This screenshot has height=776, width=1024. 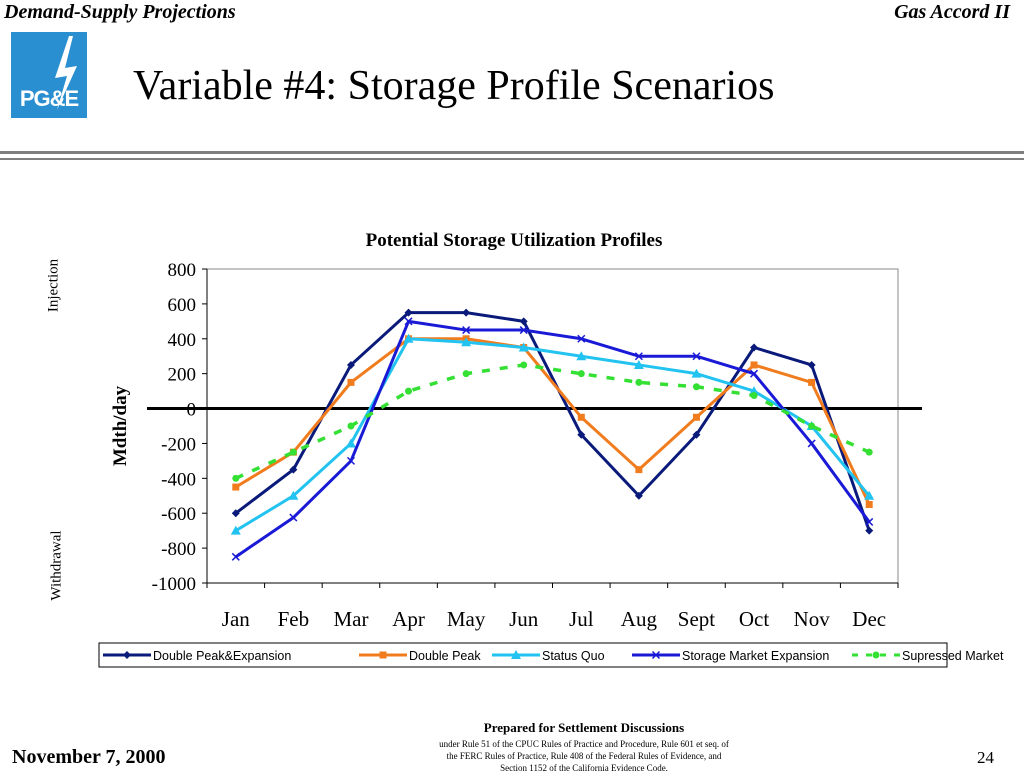 I want to click on y-tick-label: -400, so click(x=178, y=479).